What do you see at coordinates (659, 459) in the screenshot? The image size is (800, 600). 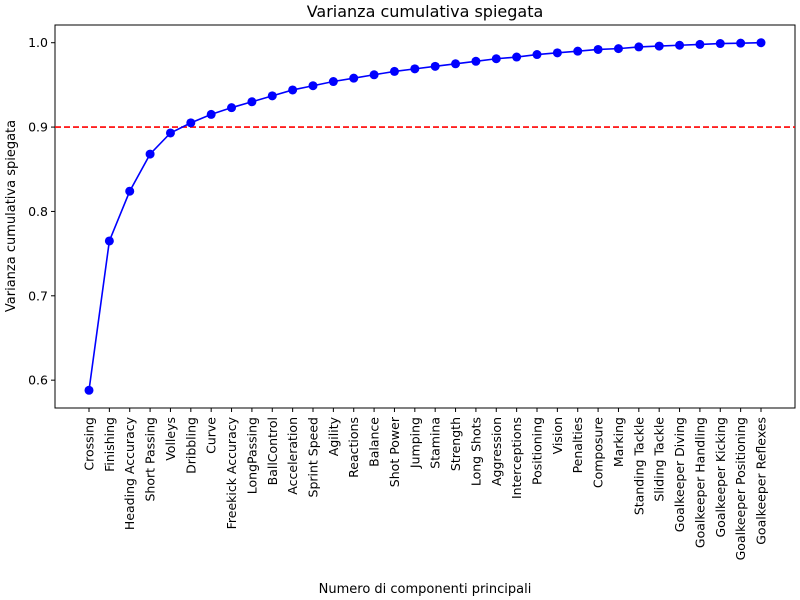 I see `x-tick-label: Sliding Tackle` at bounding box center [659, 459].